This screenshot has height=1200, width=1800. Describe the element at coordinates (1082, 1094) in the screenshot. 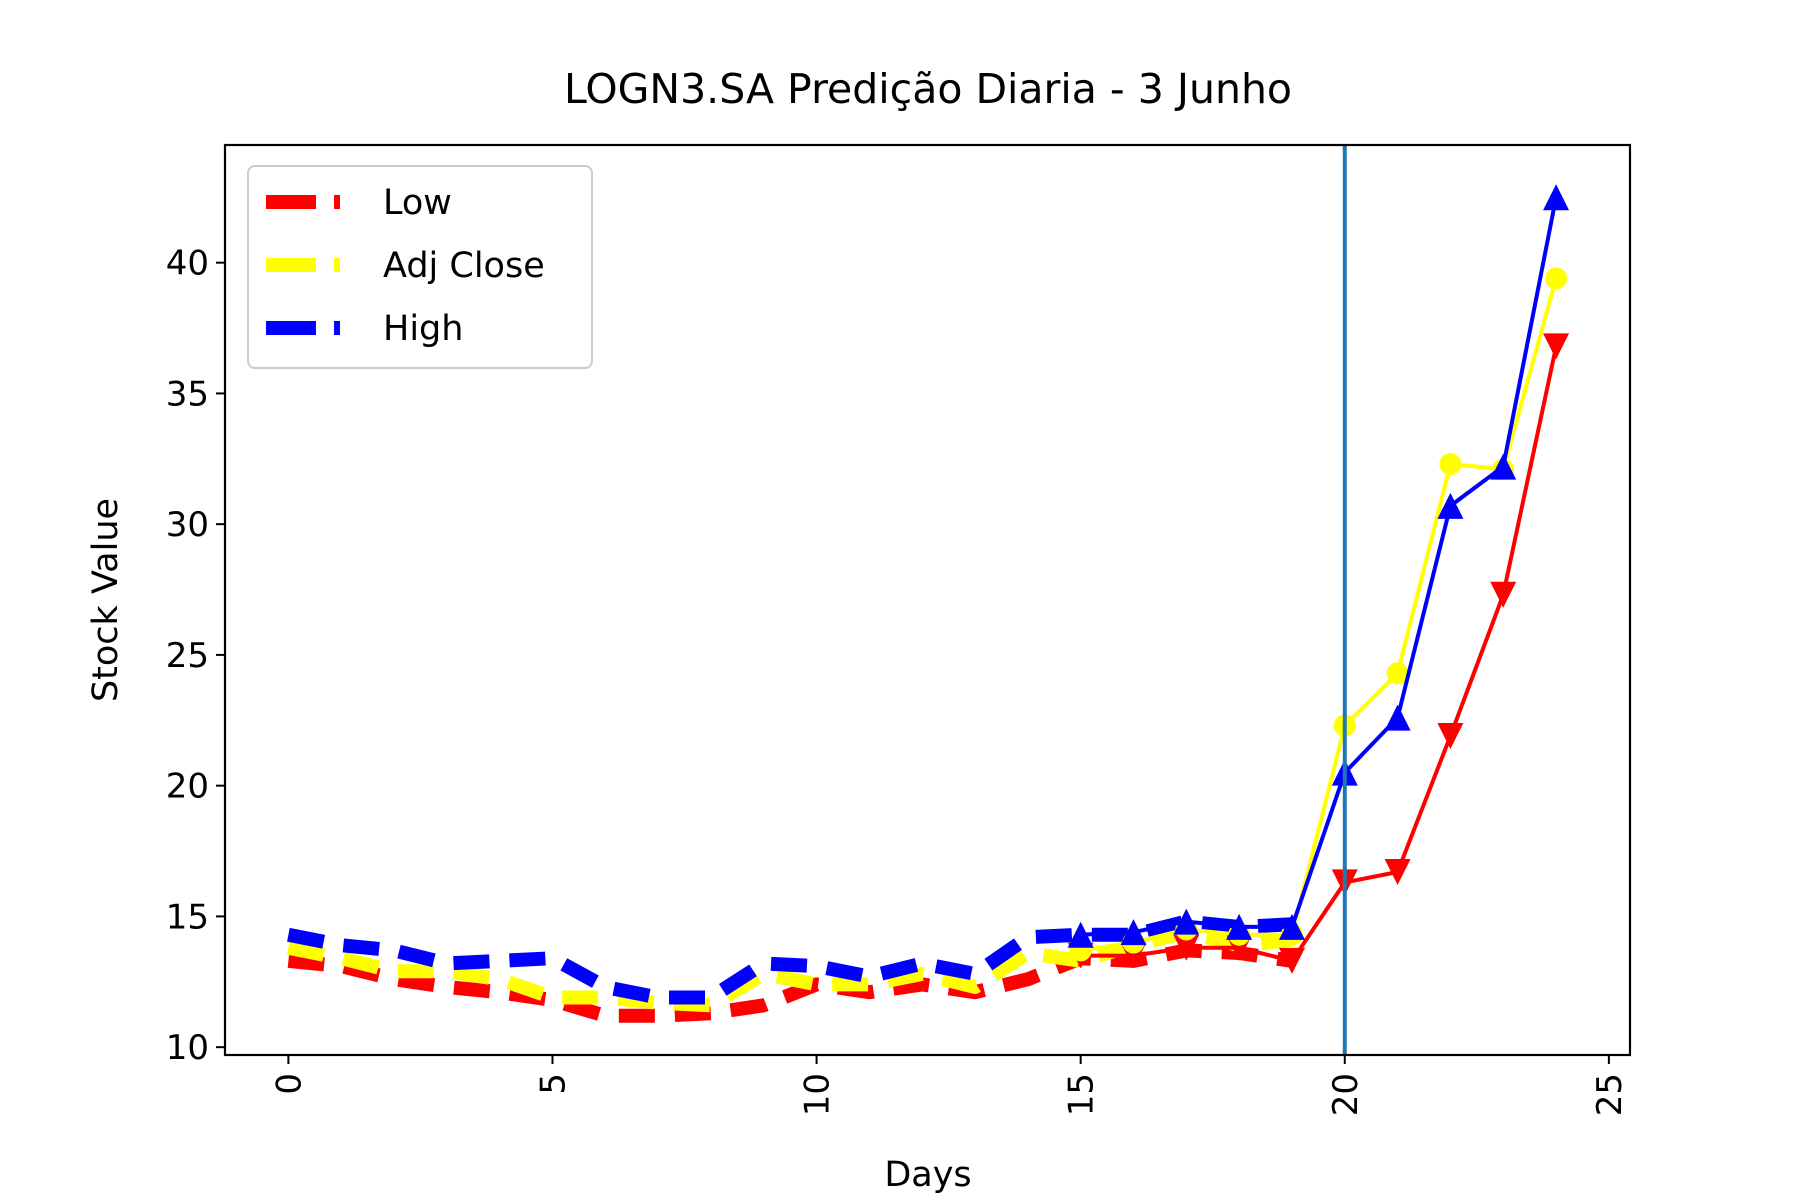

I see `x-tick-label: 15` at that location.